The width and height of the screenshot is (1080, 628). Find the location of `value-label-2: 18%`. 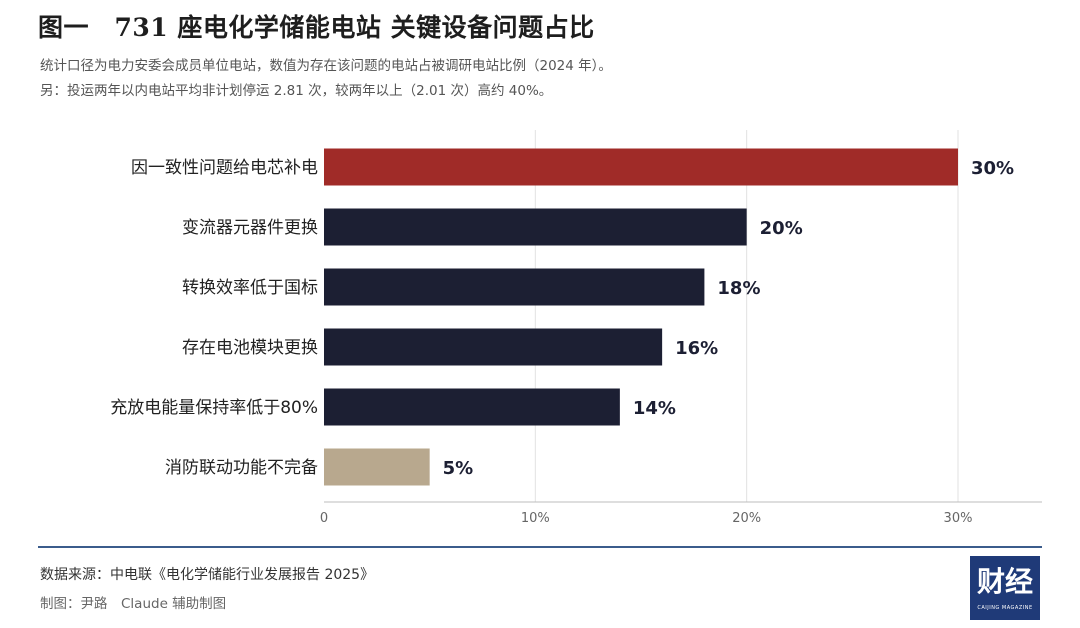

value-label-2: 18% is located at coordinates (738, 288).